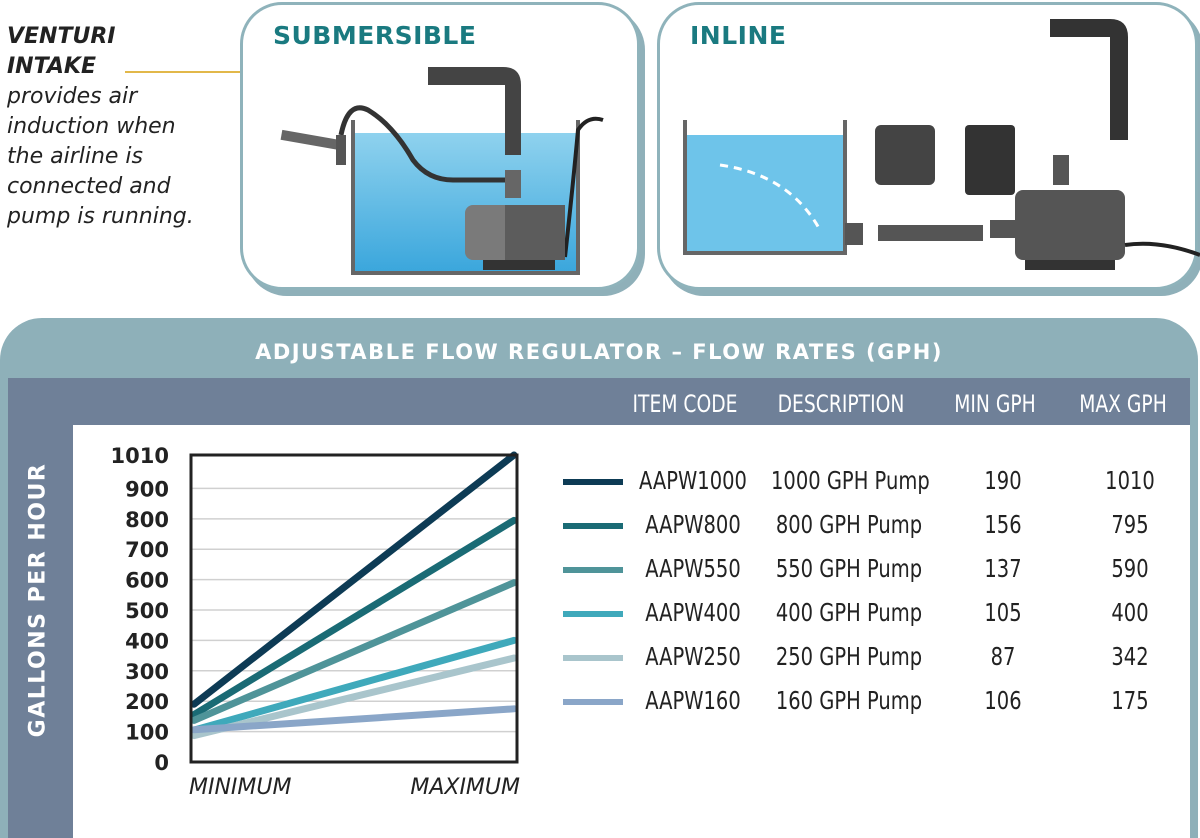 Image resolution: width=1200 pixels, height=838 pixels. I want to click on submersible-panel: SUBMERSIBLE, so click(440, 146).